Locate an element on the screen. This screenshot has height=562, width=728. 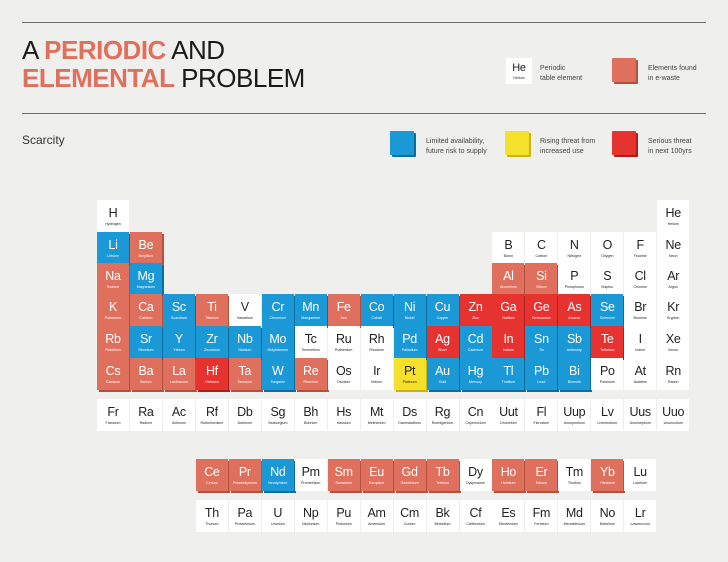
element-symbol: Dy is located at coordinates (475, 472).